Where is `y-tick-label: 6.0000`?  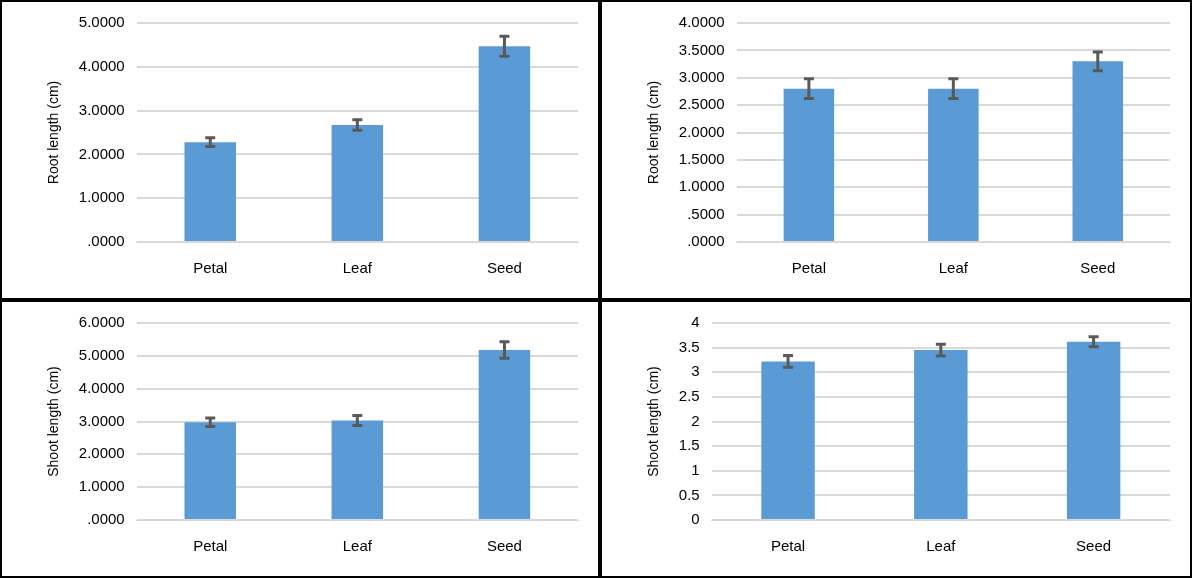
y-tick-label: 6.0000 is located at coordinates (101, 322).